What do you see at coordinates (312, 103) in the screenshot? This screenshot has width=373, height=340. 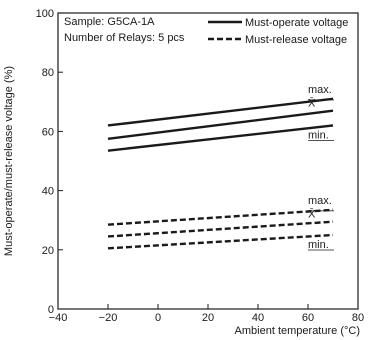 I see `series-annotation-1: X̄` at bounding box center [312, 103].